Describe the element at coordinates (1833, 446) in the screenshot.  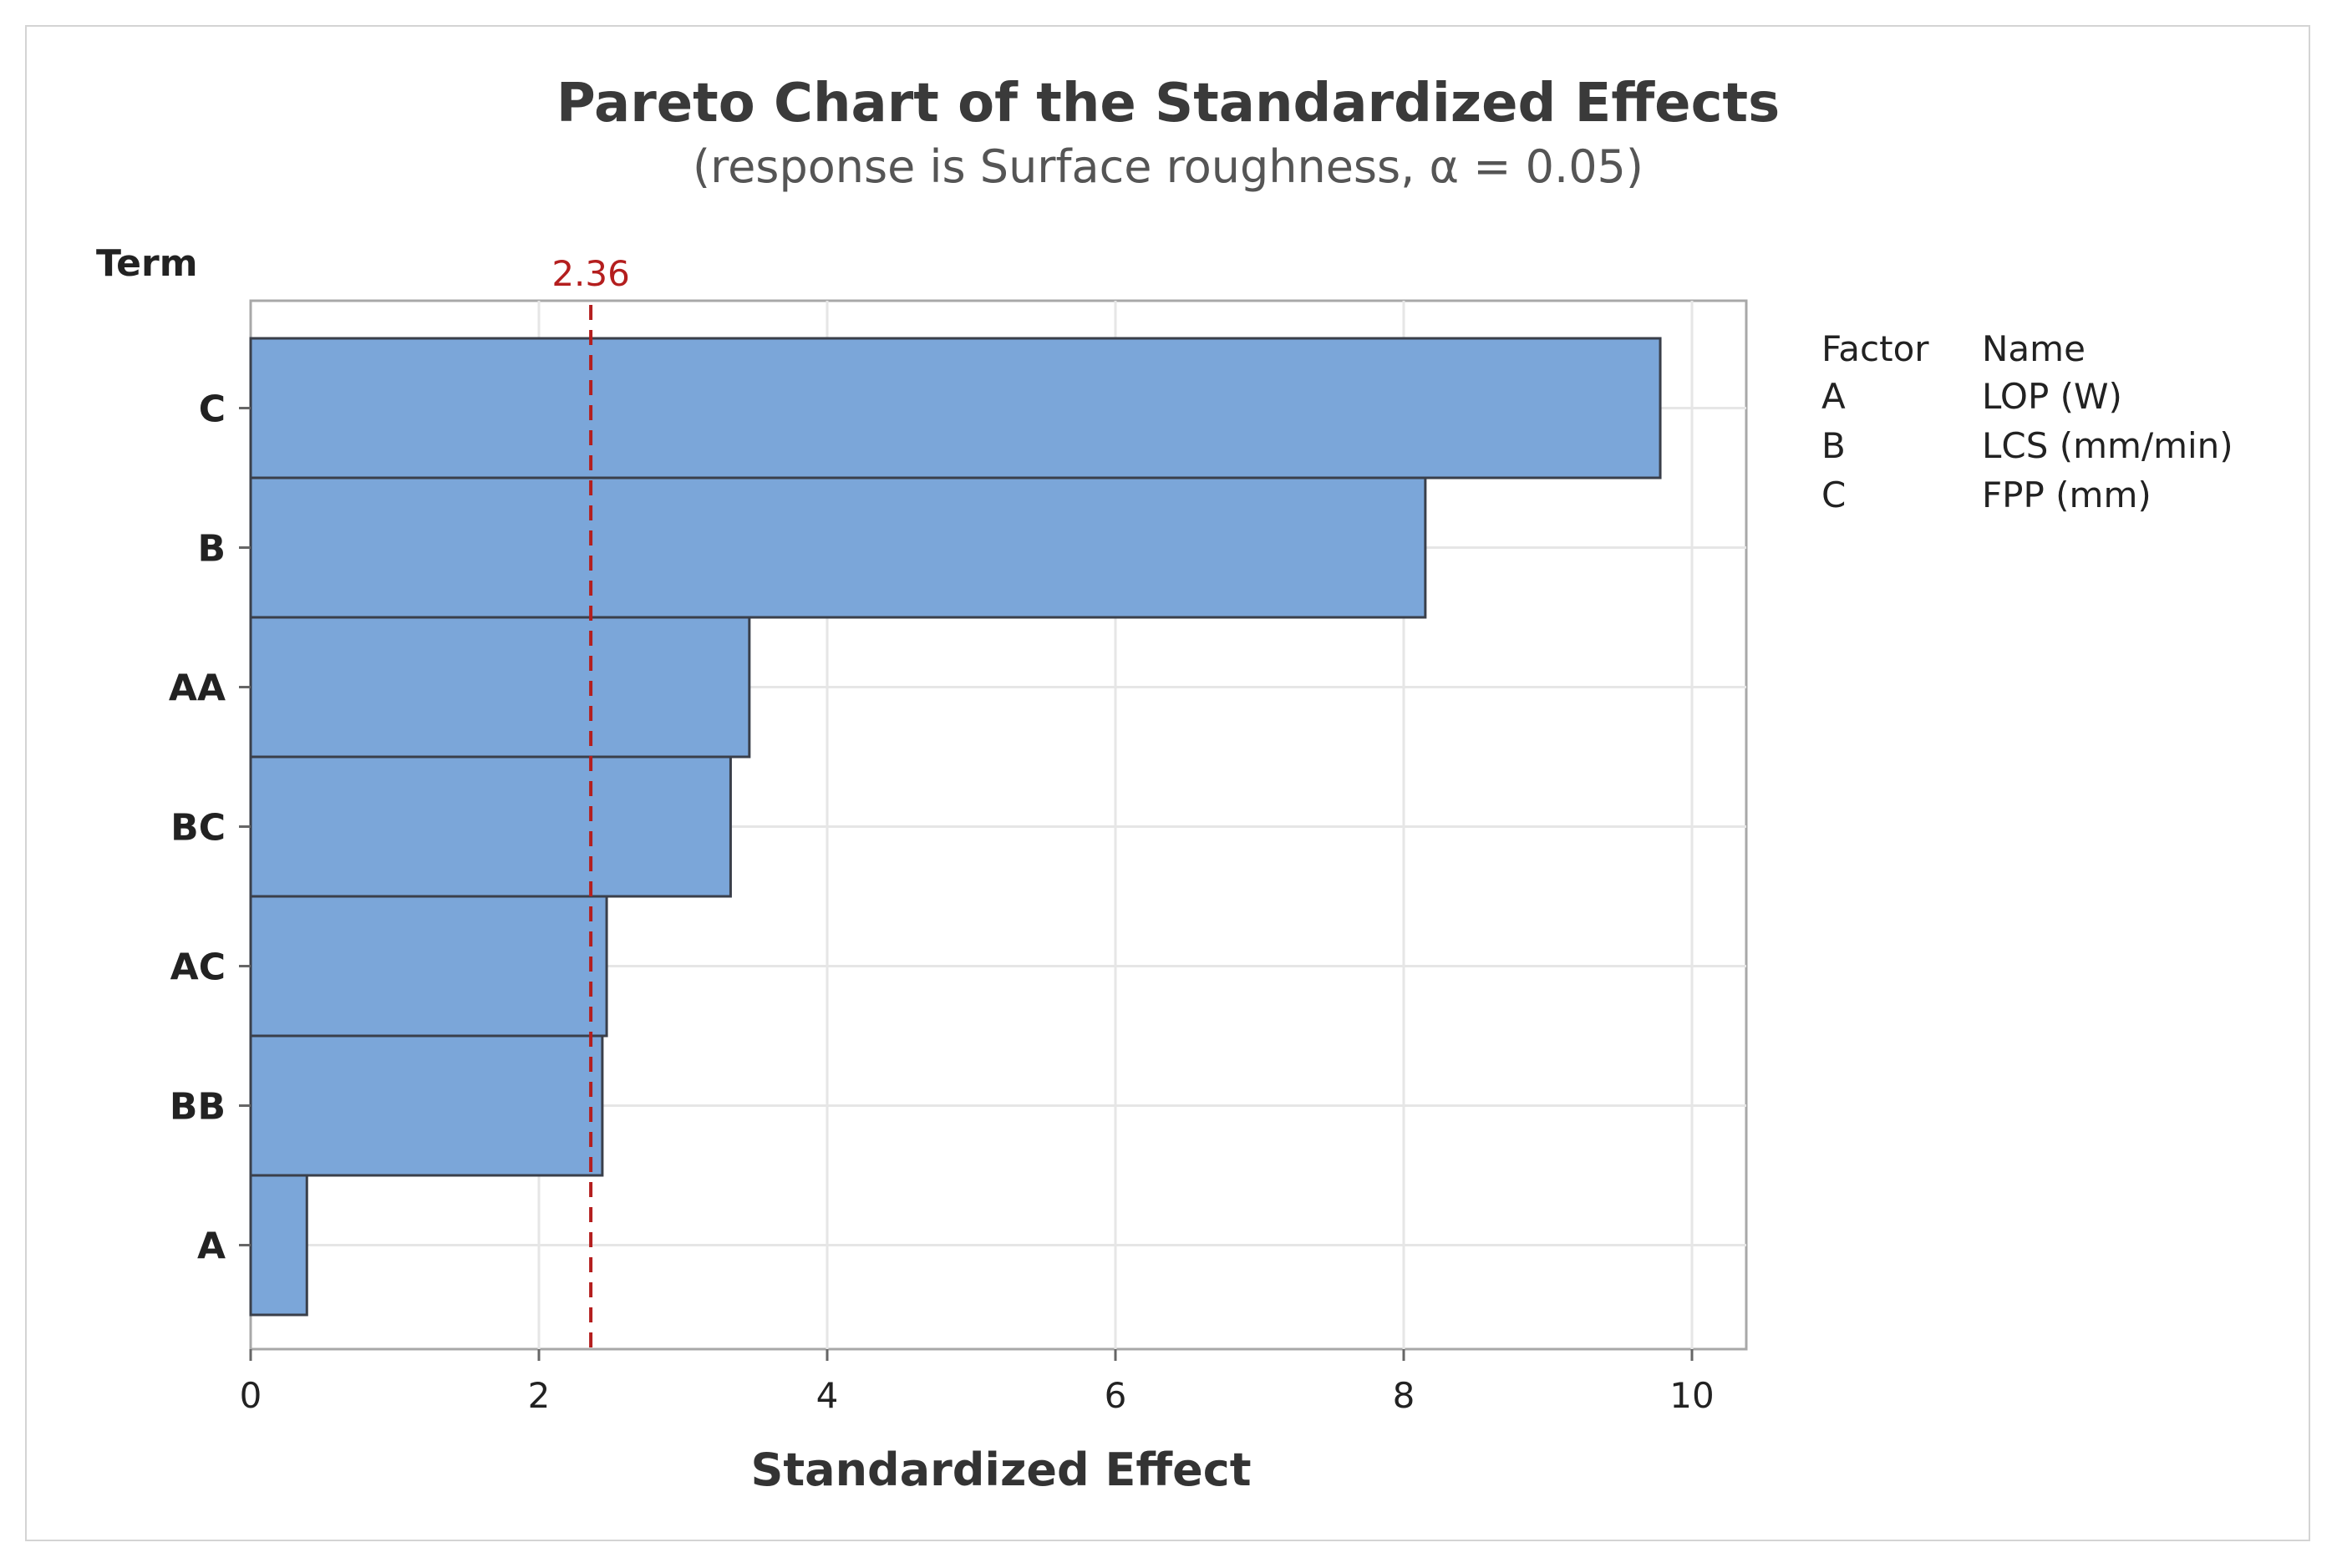
I see `legend-factor-b: B` at that location.